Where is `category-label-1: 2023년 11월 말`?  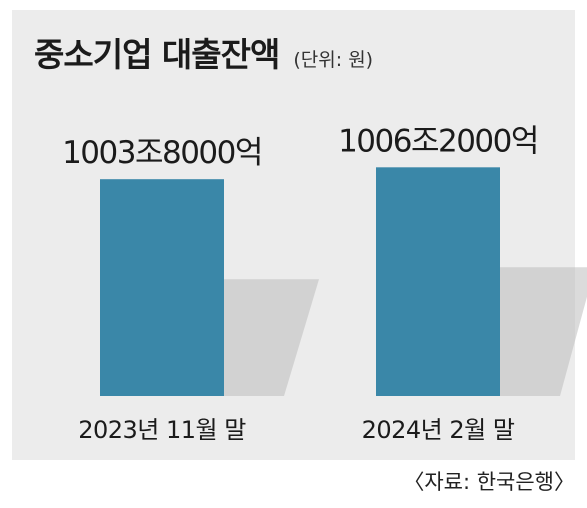
category-label-1: 2023년 11월 말 is located at coordinates (162, 430).